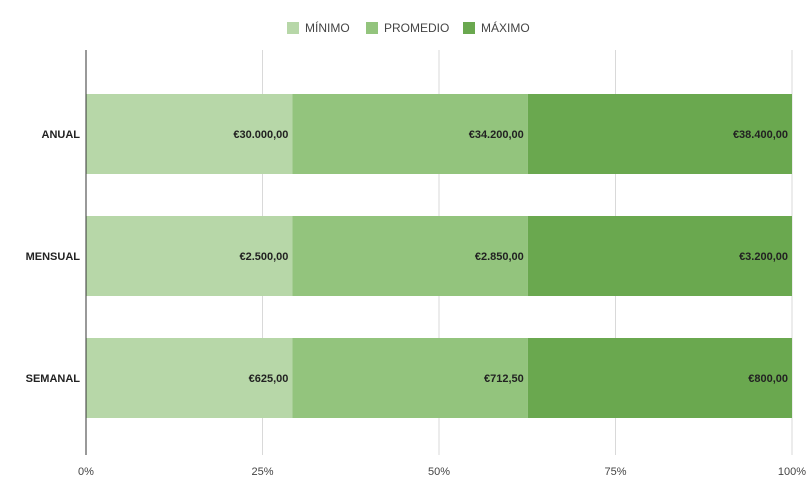 The image size is (812, 500). Describe the element at coordinates (505, 27) in the screenshot. I see `legend-label-maximo: MÁXIMO` at that location.